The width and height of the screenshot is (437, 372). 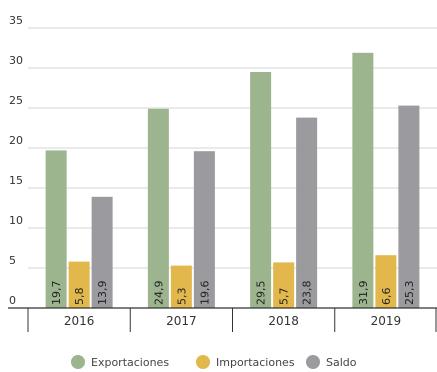 I want to click on legend-label: Saldo, so click(x=341, y=362).